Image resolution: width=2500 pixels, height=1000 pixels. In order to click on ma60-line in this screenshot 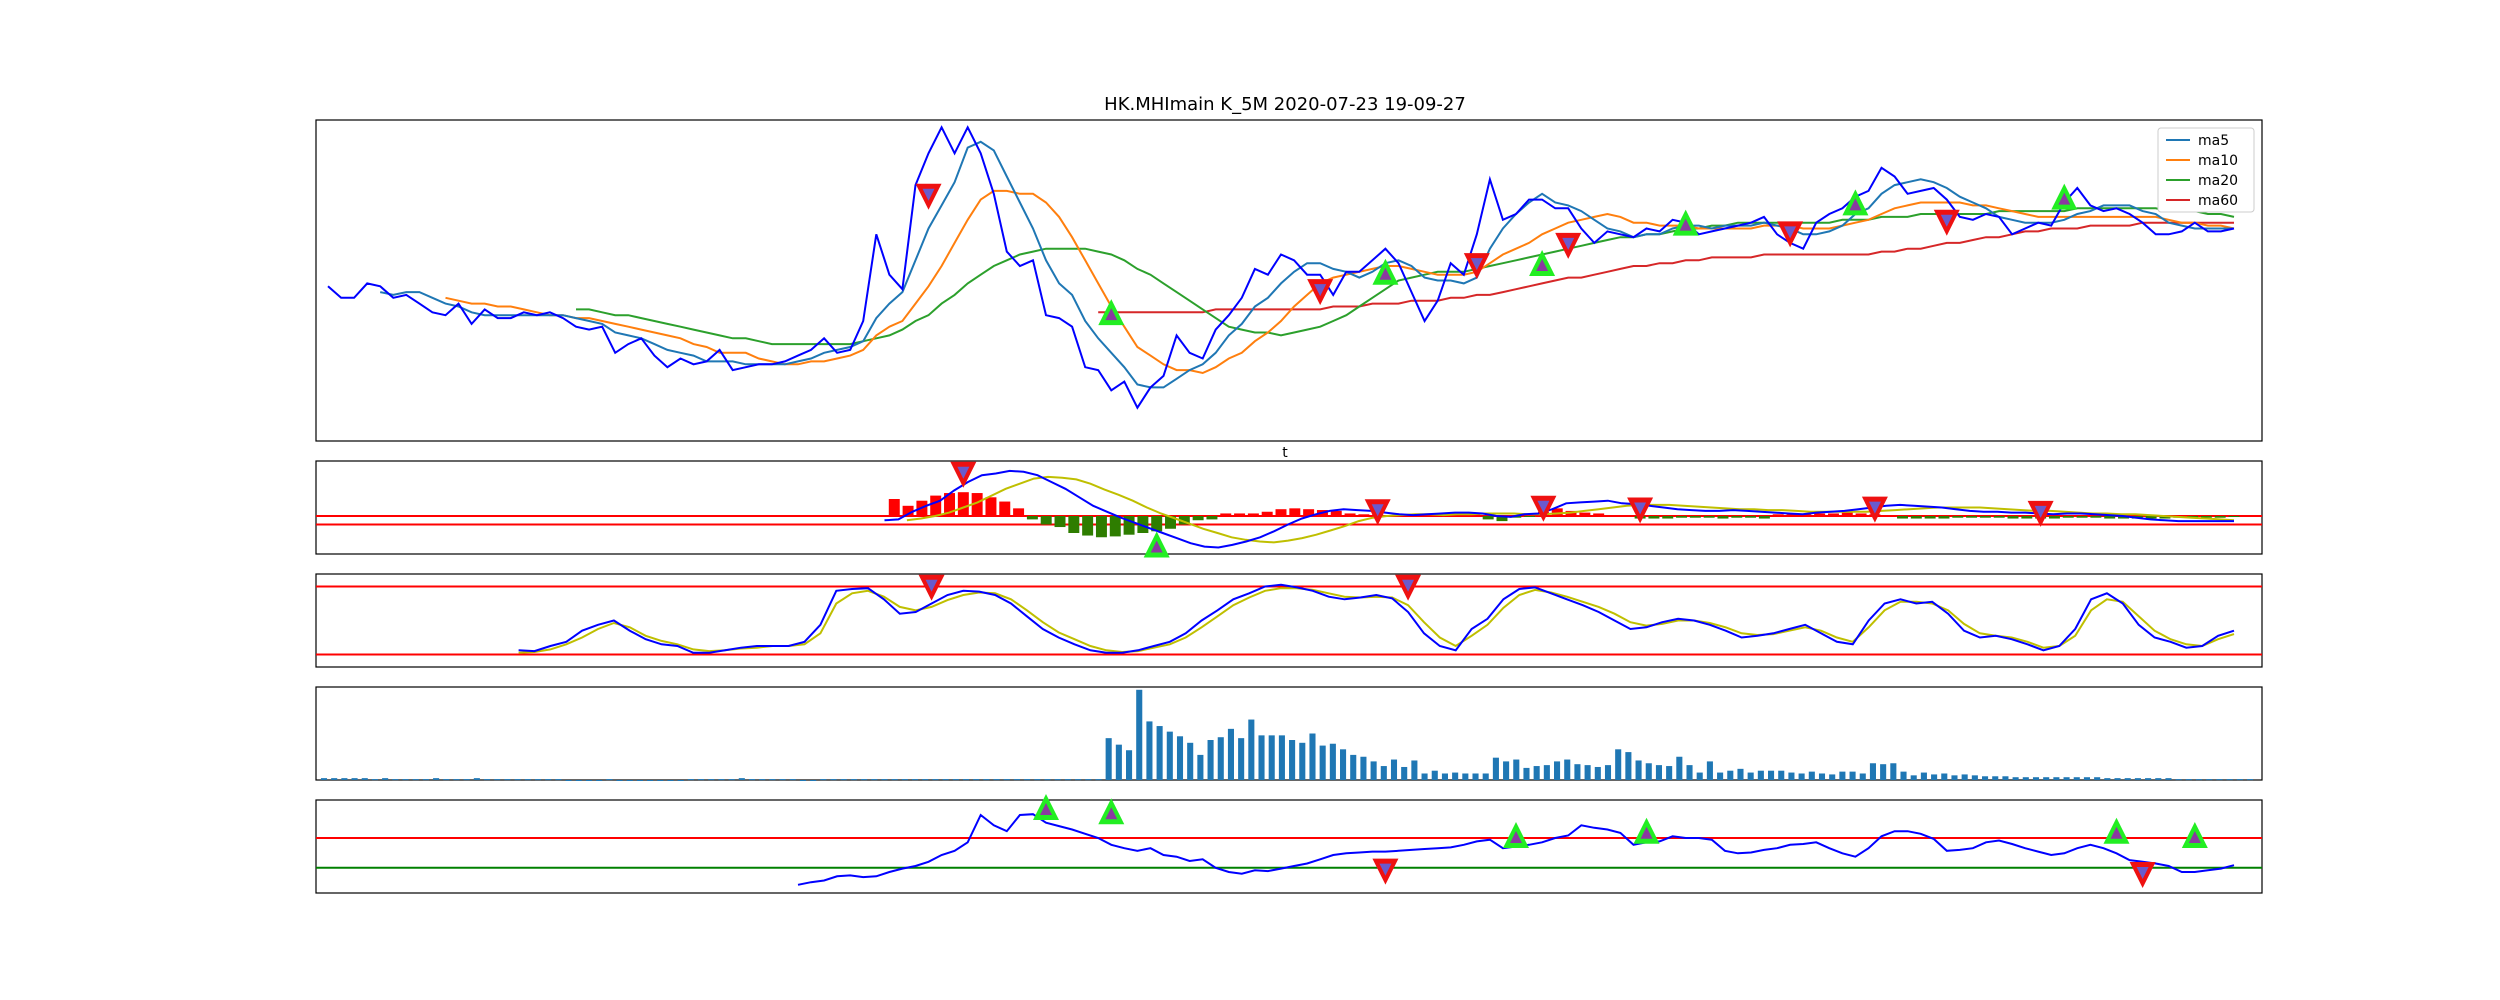, I will do `click(1666, 267)`.